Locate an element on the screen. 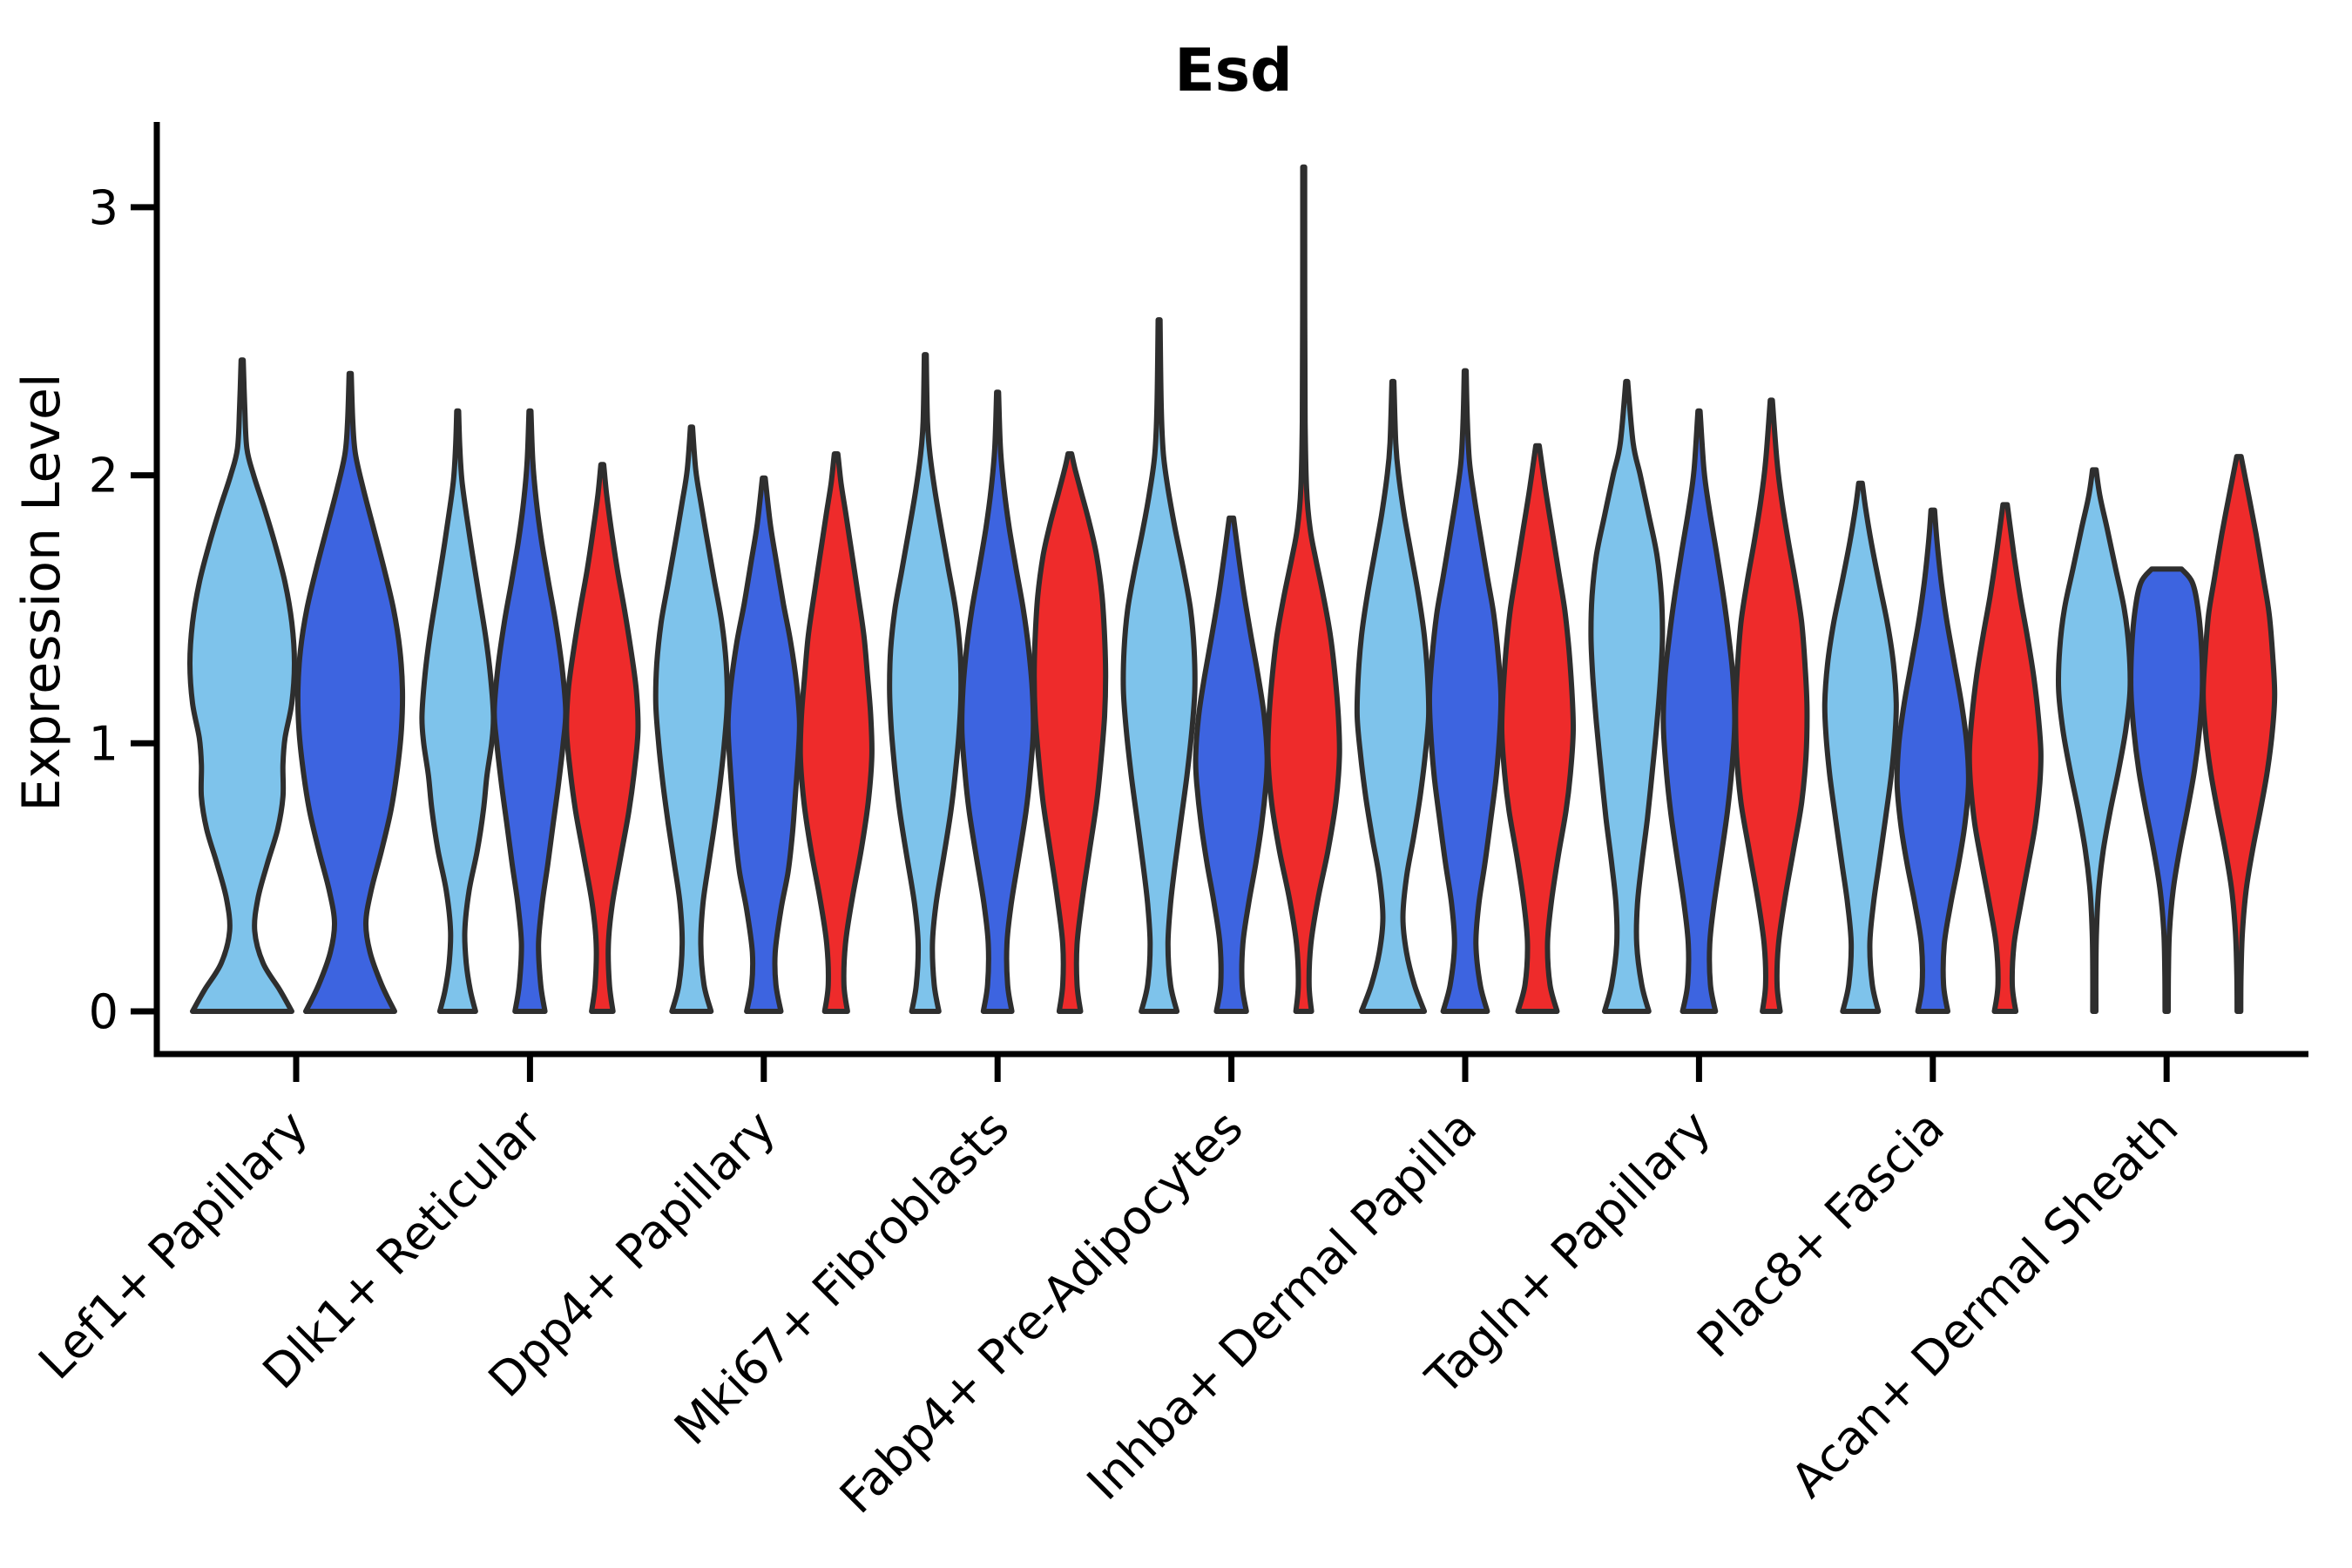 The width and height of the screenshot is (2352, 1568). x-category-label: Plac8+ Fascia is located at coordinates (1821, 1234).